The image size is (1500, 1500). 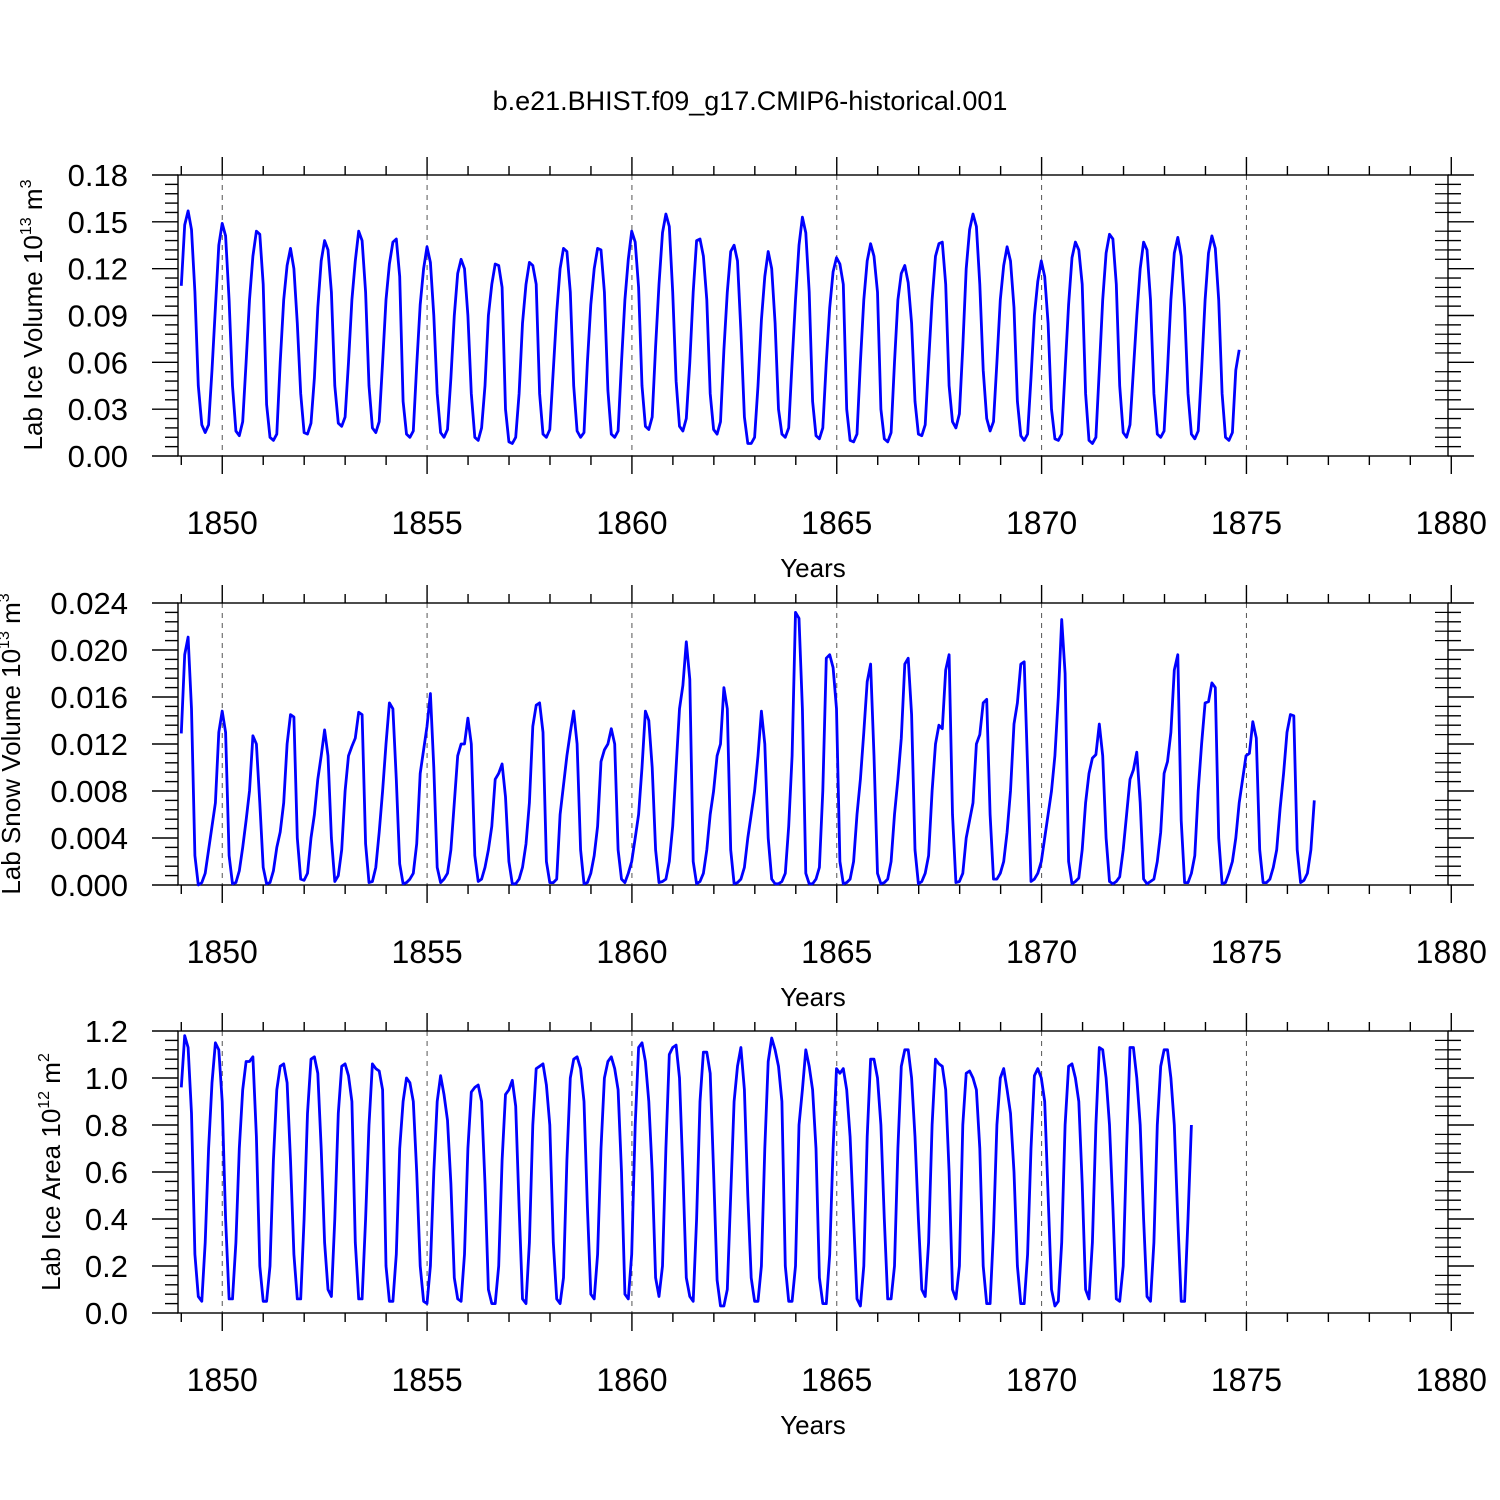 What do you see at coordinates (33, 314) in the screenshot?
I see `y-axis-label: Lab Ice Volume 1013 m3` at bounding box center [33, 314].